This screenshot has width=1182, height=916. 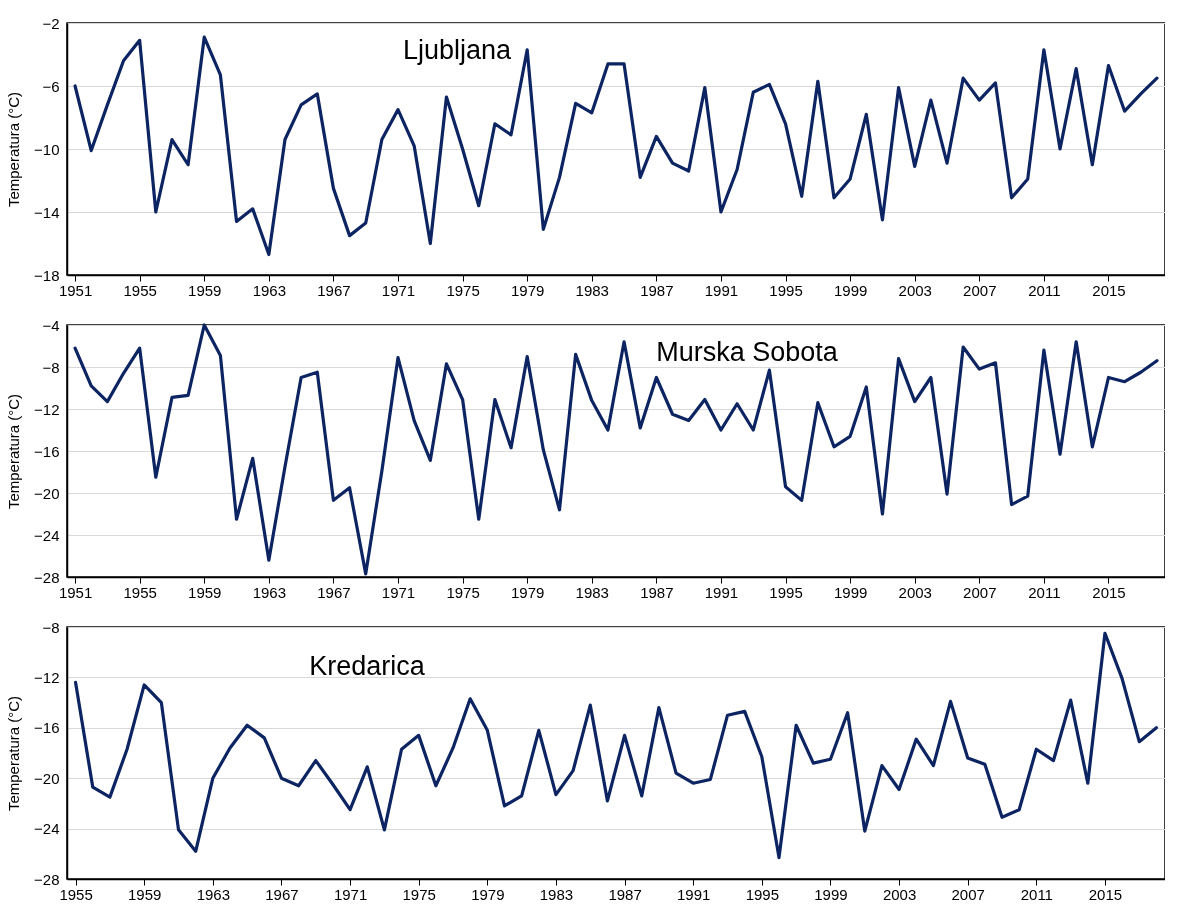 I want to click on y-tick-label: −18, so click(x=47, y=275).